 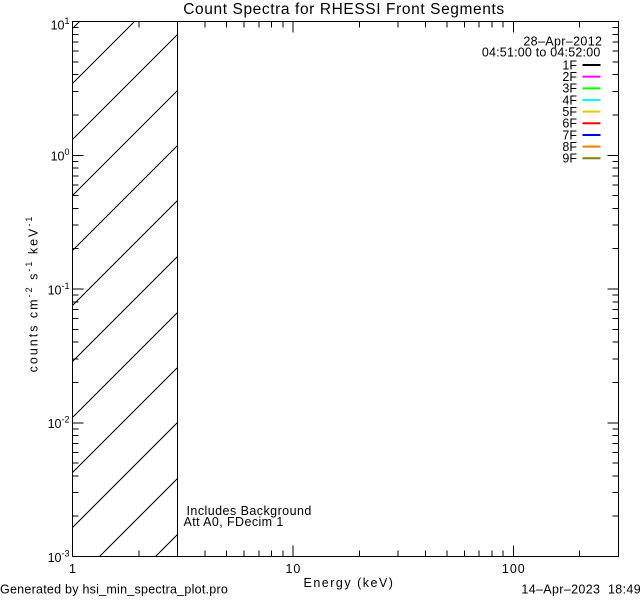 I want to click on svg-text: counts cm-2 s-1 keV-1, so click(x=32, y=294).